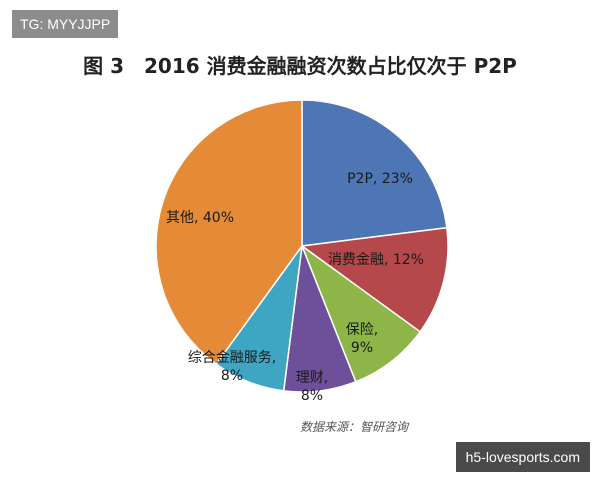  I want to click on chart-title: 图 3 2016 消费金融融资次数占比仅次于 P2P, so click(300, 66).